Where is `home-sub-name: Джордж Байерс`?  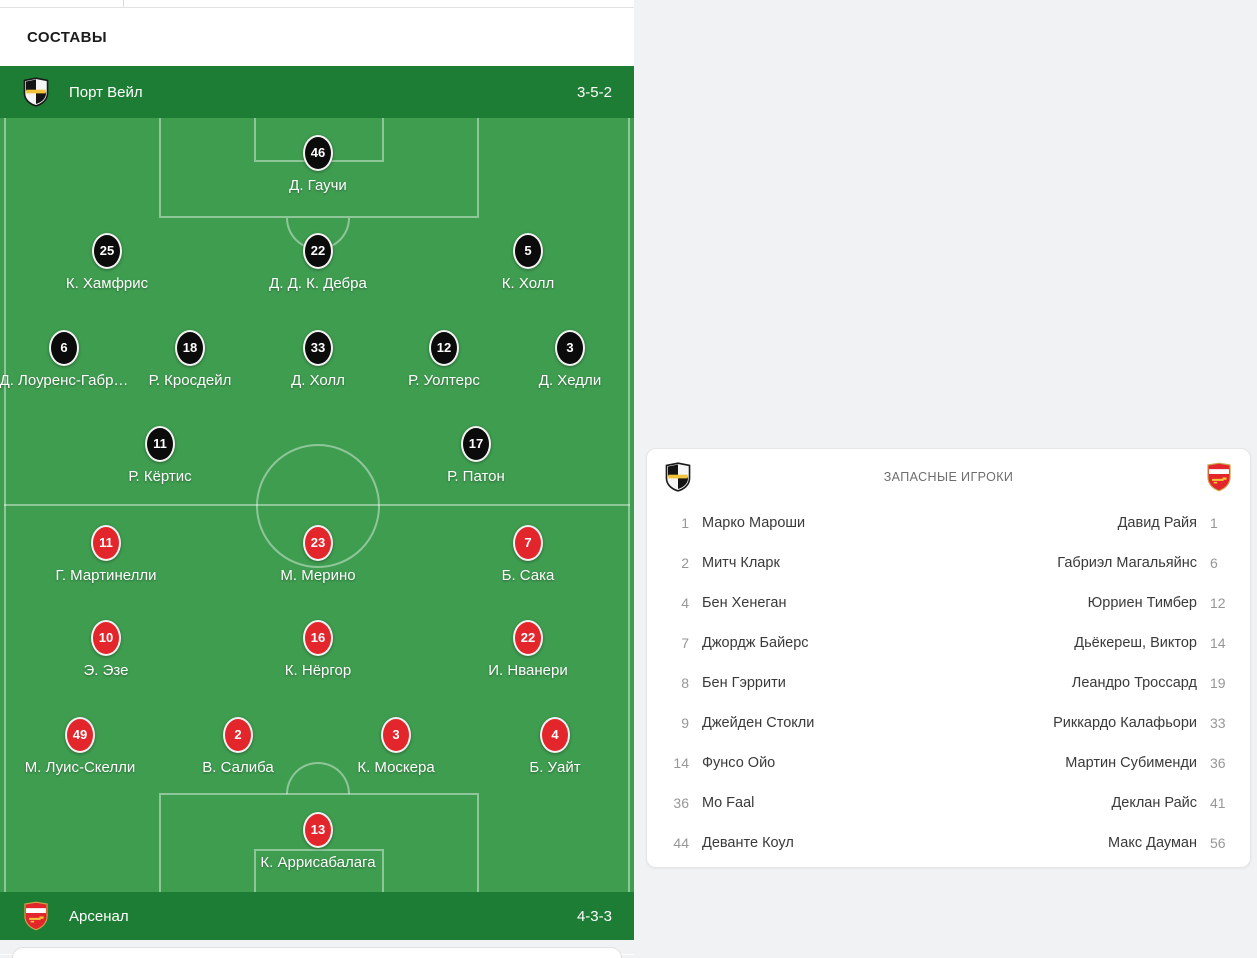 home-sub-name: Джордж Байерс is located at coordinates (755, 643).